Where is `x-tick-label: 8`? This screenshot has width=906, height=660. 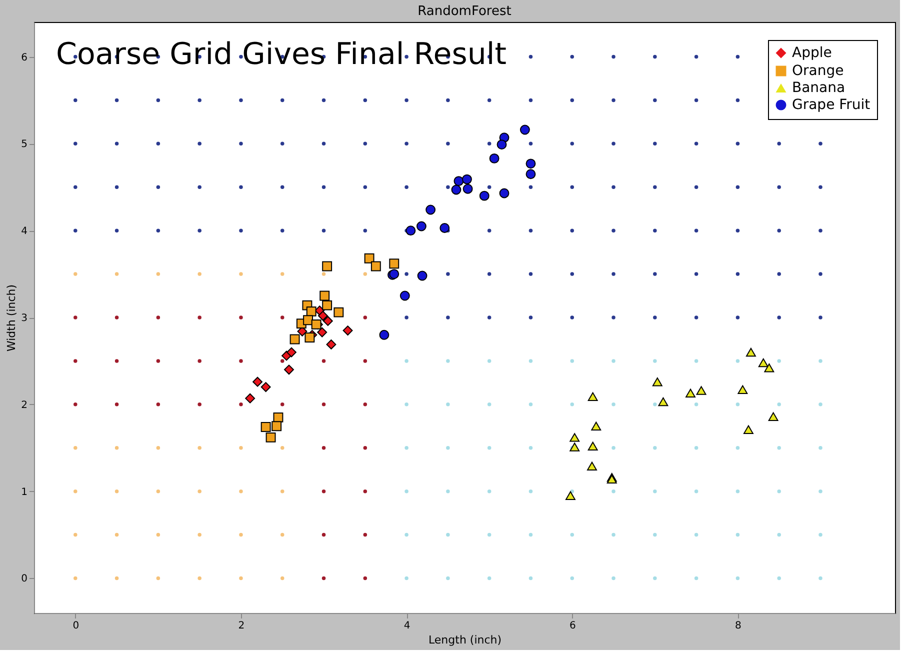 x-tick-label: 8 is located at coordinates (738, 626).